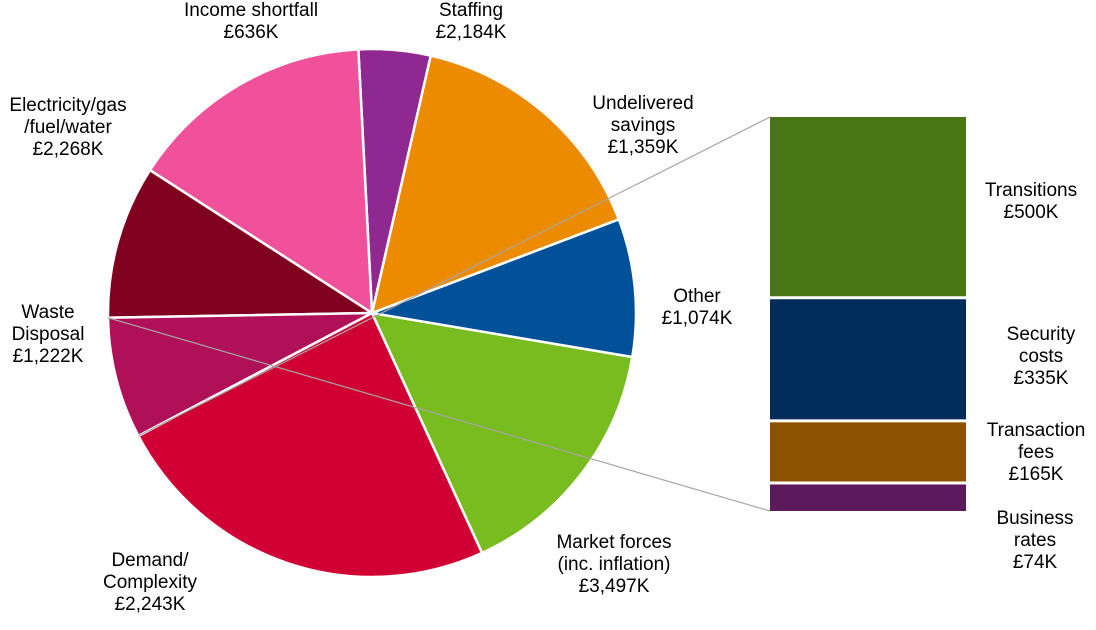 This screenshot has width=1096, height=630. I want to click on pie-slice-other, so click(240, 374).